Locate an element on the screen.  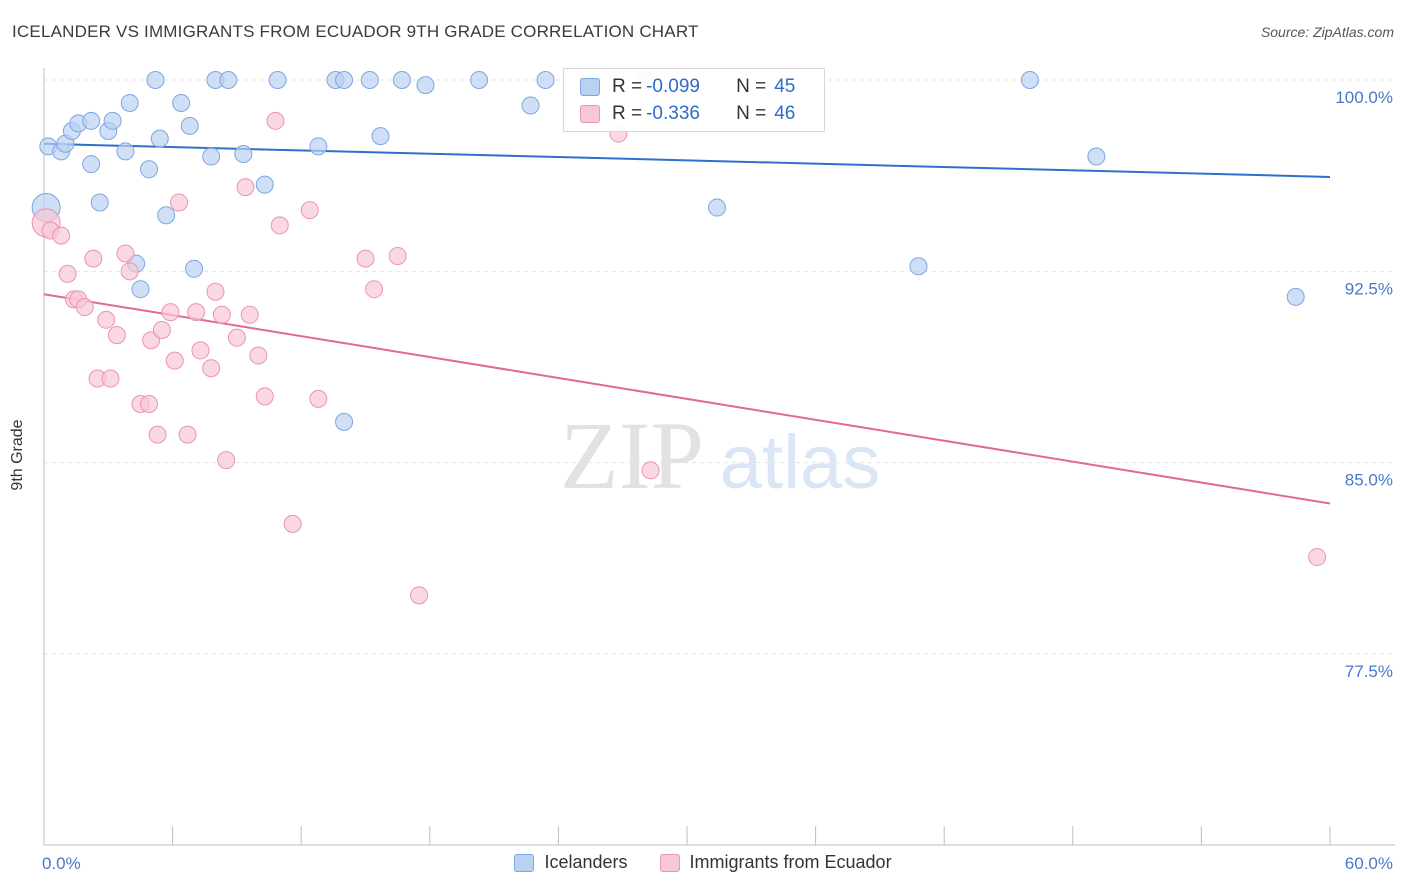
legend-item-ecuador: Immigrants from Ecuador is located at coordinates (775, 862).